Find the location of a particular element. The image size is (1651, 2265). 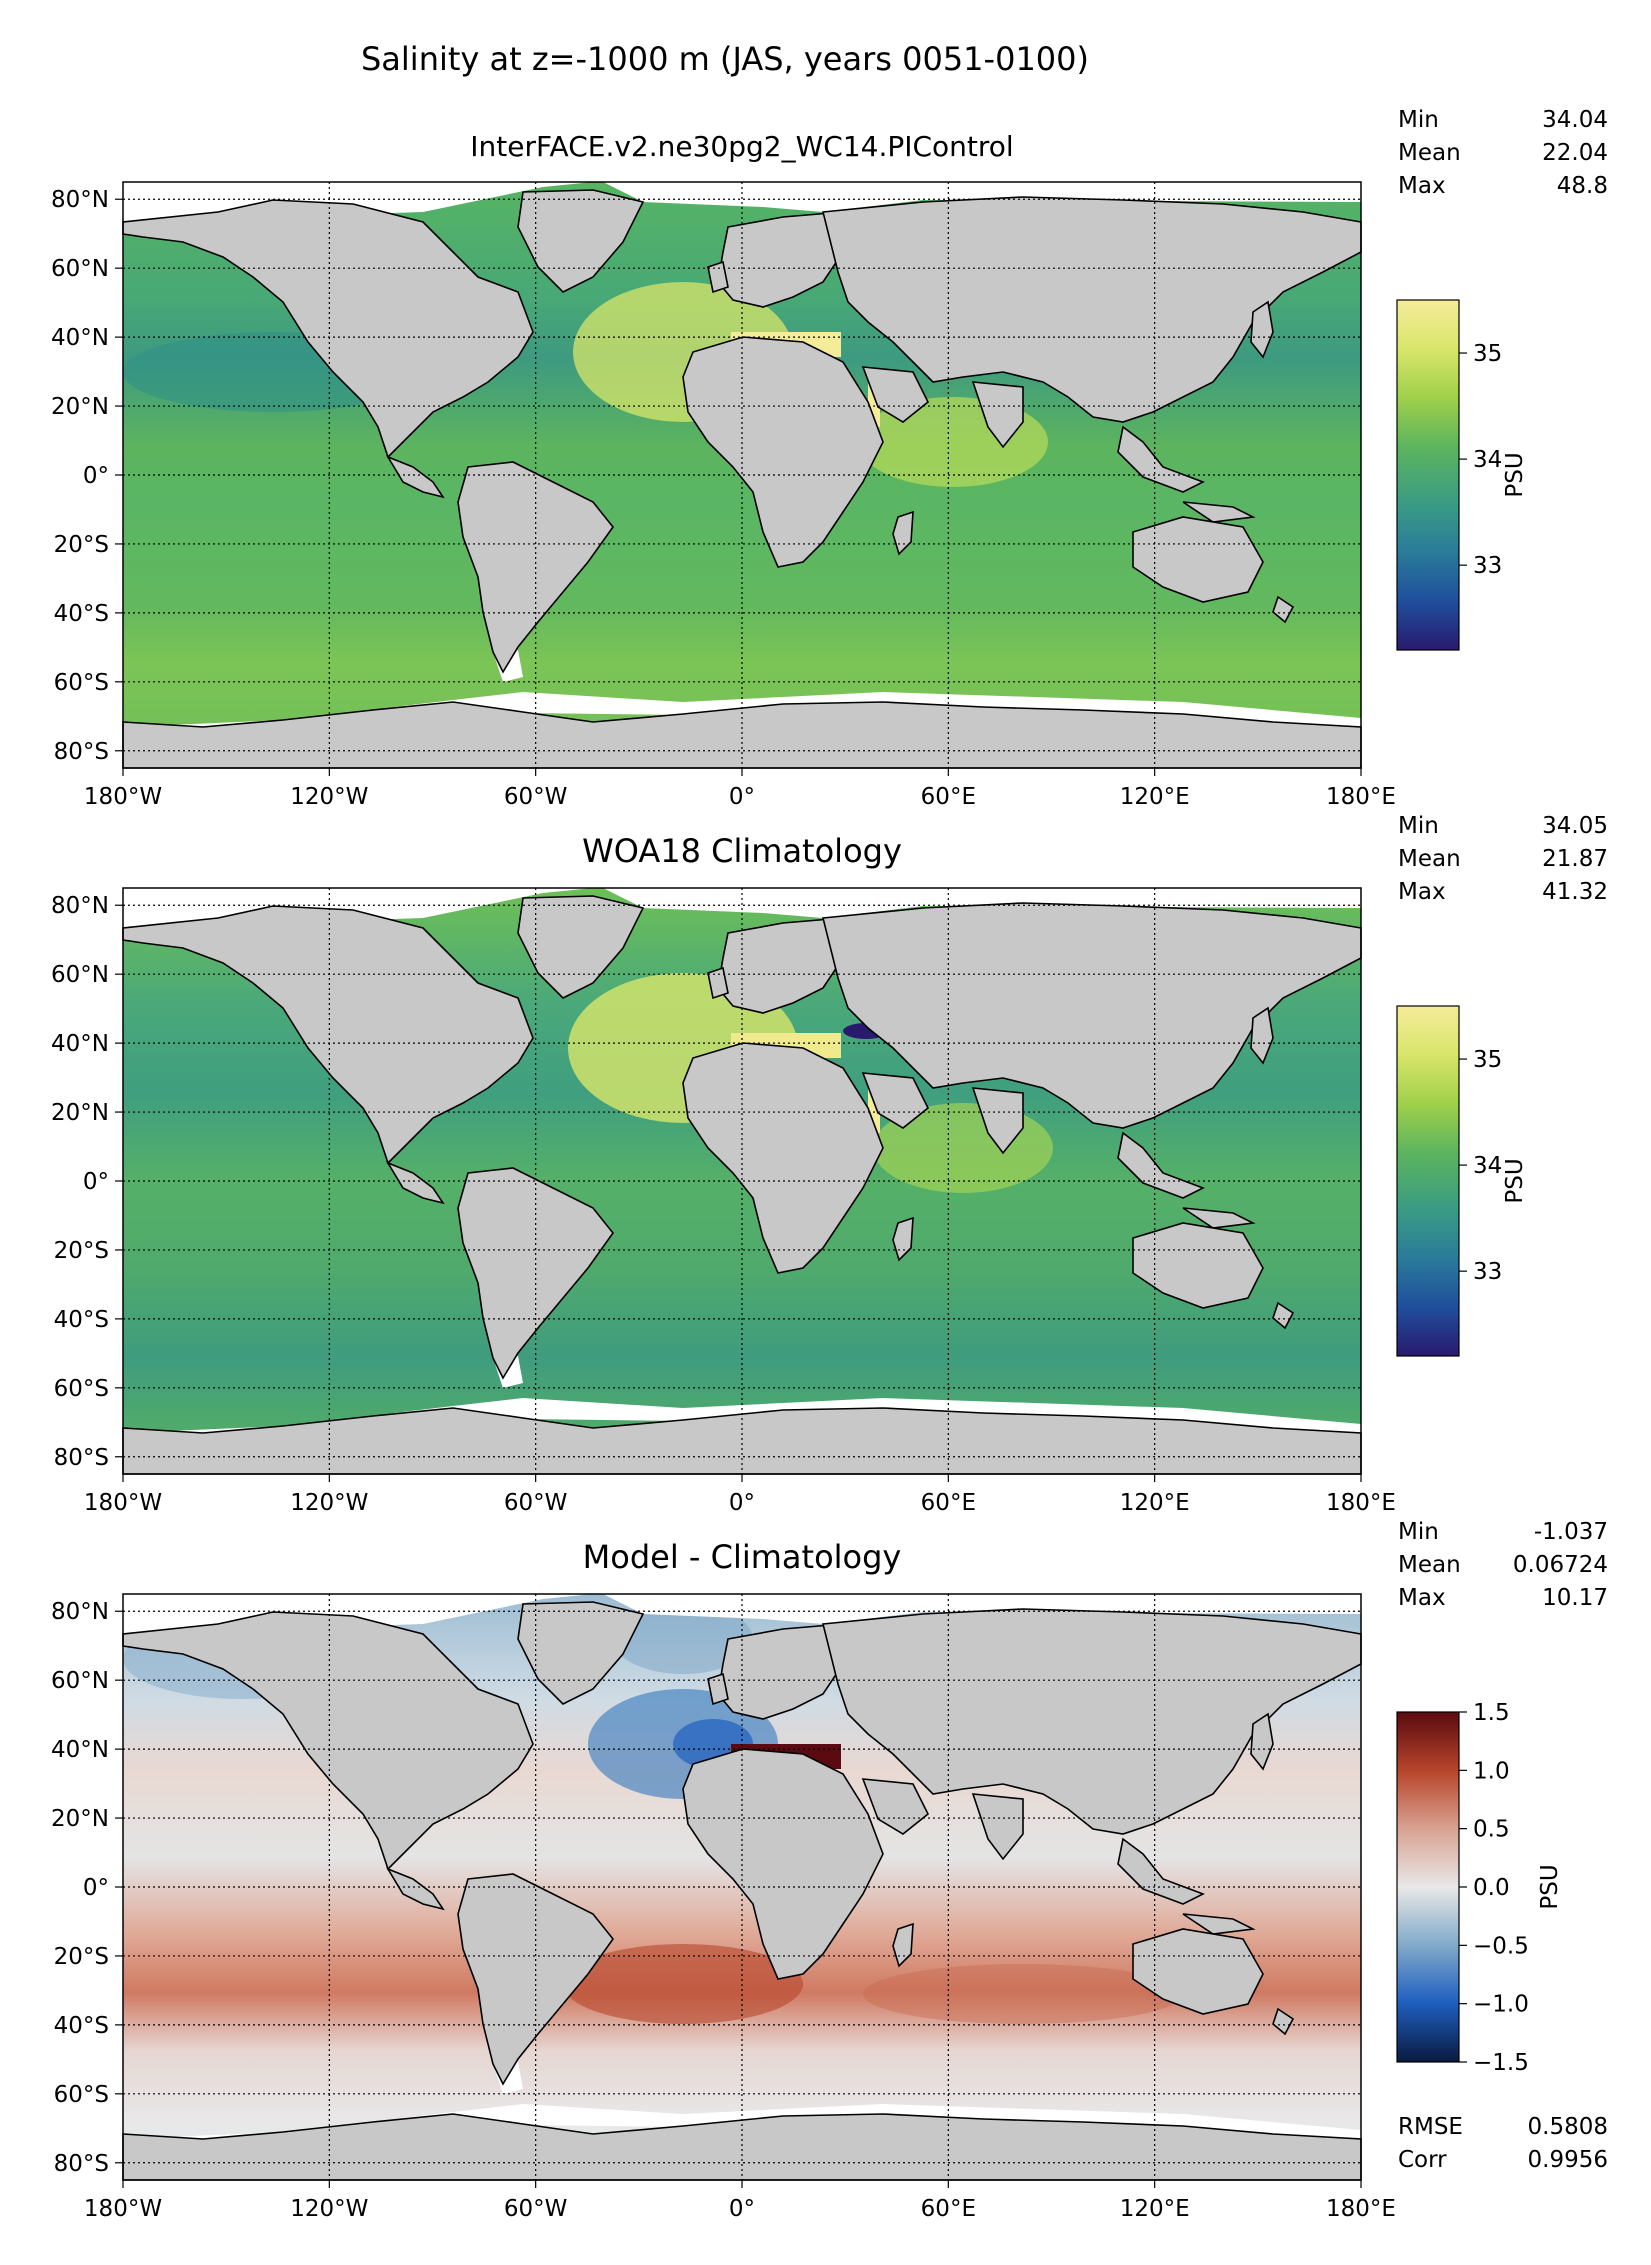

stat-value-min: 34.04 is located at coordinates (1575, 120).